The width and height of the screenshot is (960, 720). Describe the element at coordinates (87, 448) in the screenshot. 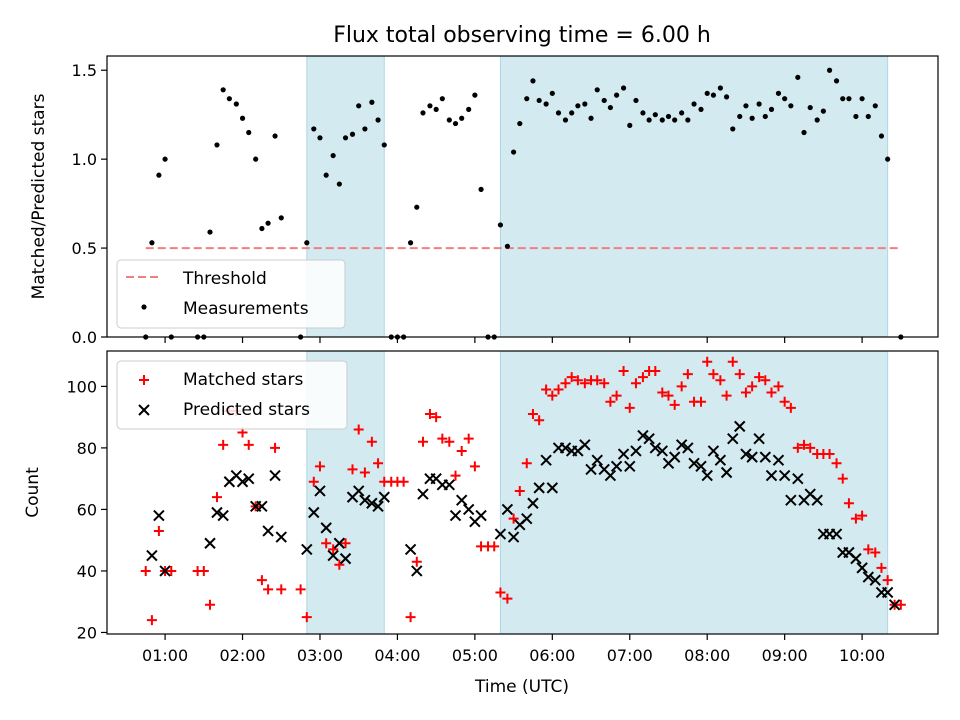

I see `y-tick-label: 80` at that location.